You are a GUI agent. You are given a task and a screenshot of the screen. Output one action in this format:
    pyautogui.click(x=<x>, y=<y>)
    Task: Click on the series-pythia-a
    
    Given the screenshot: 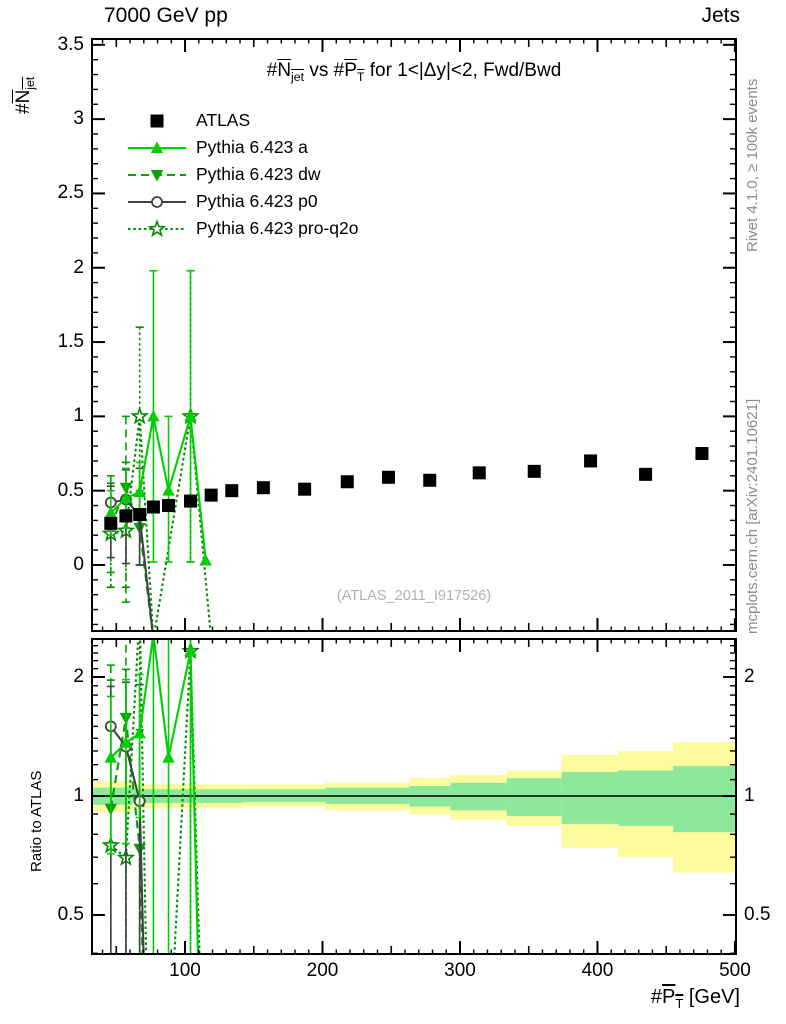 What is the action you would take?
    pyautogui.click(x=158, y=417)
    